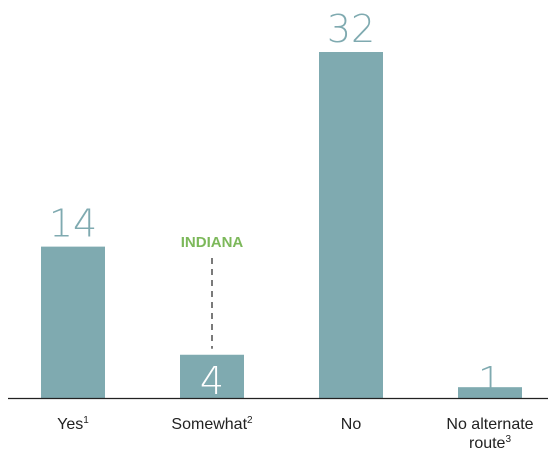 The height and width of the screenshot is (459, 554). What do you see at coordinates (212, 381) in the screenshot?
I see `value-label-1: 4` at bounding box center [212, 381].